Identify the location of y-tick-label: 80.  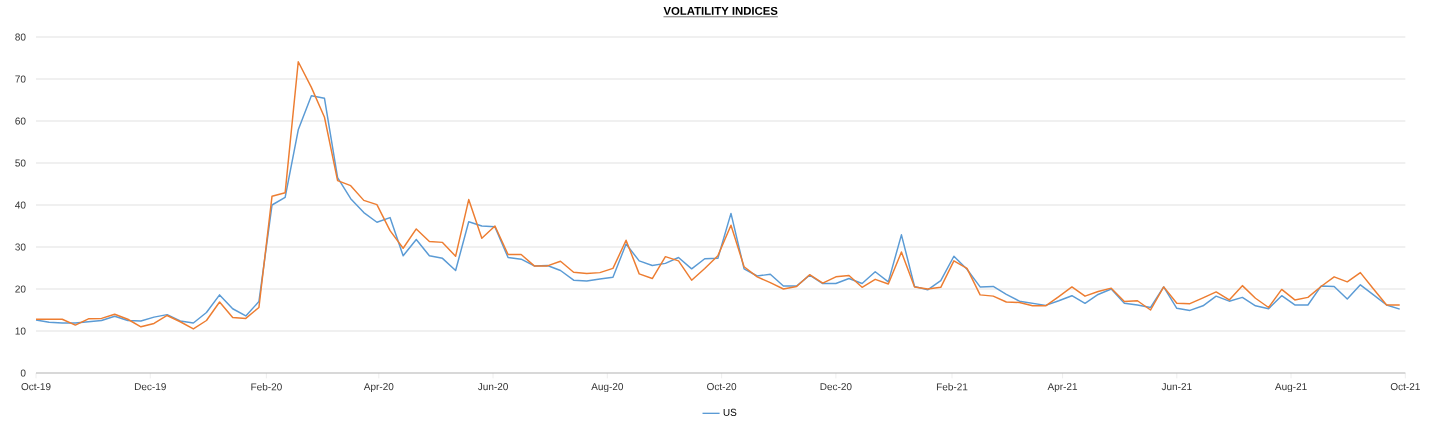
(20, 37).